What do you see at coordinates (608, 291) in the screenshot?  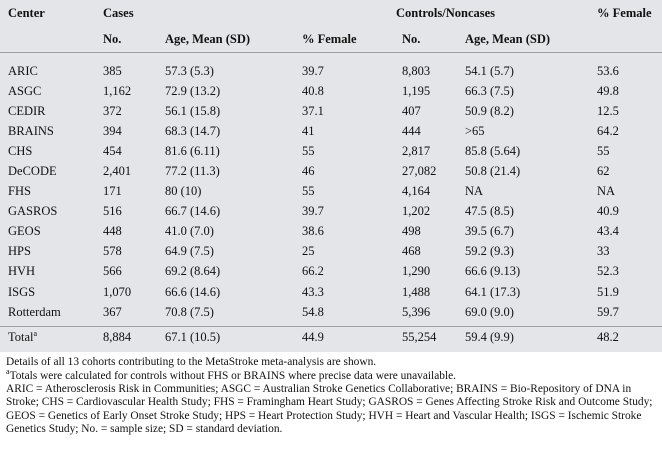 I see `cell-controls-female: 51.9` at bounding box center [608, 291].